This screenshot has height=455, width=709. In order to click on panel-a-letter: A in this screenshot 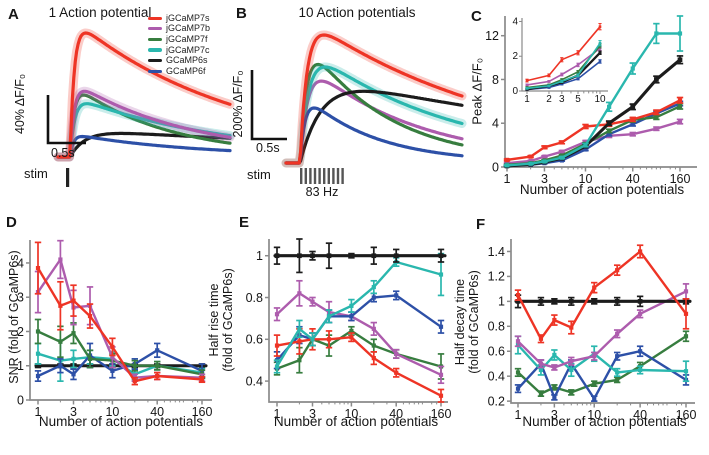, I will do `click(13, 14)`.